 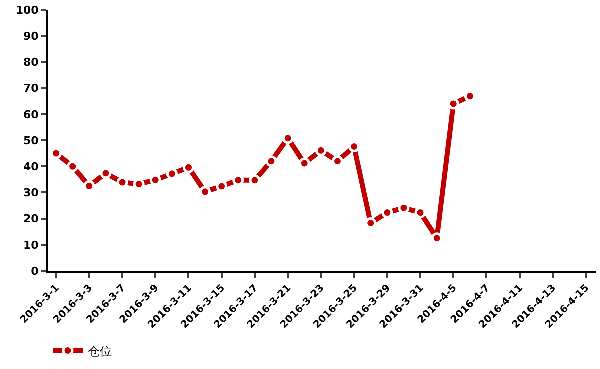 What do you see at coordinates (31, 36) in the screenshot?
I see `y-tick-label: 90` at bounding box center [31, 36].